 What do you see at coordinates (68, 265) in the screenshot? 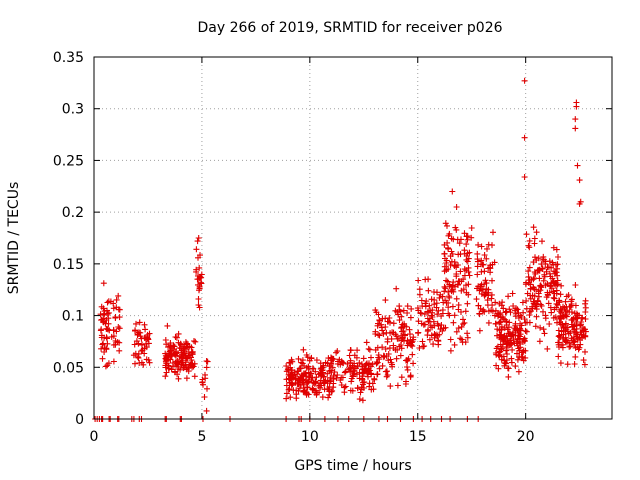
I see `y-tick-label: 0.15` at bounding box center [68, 265].